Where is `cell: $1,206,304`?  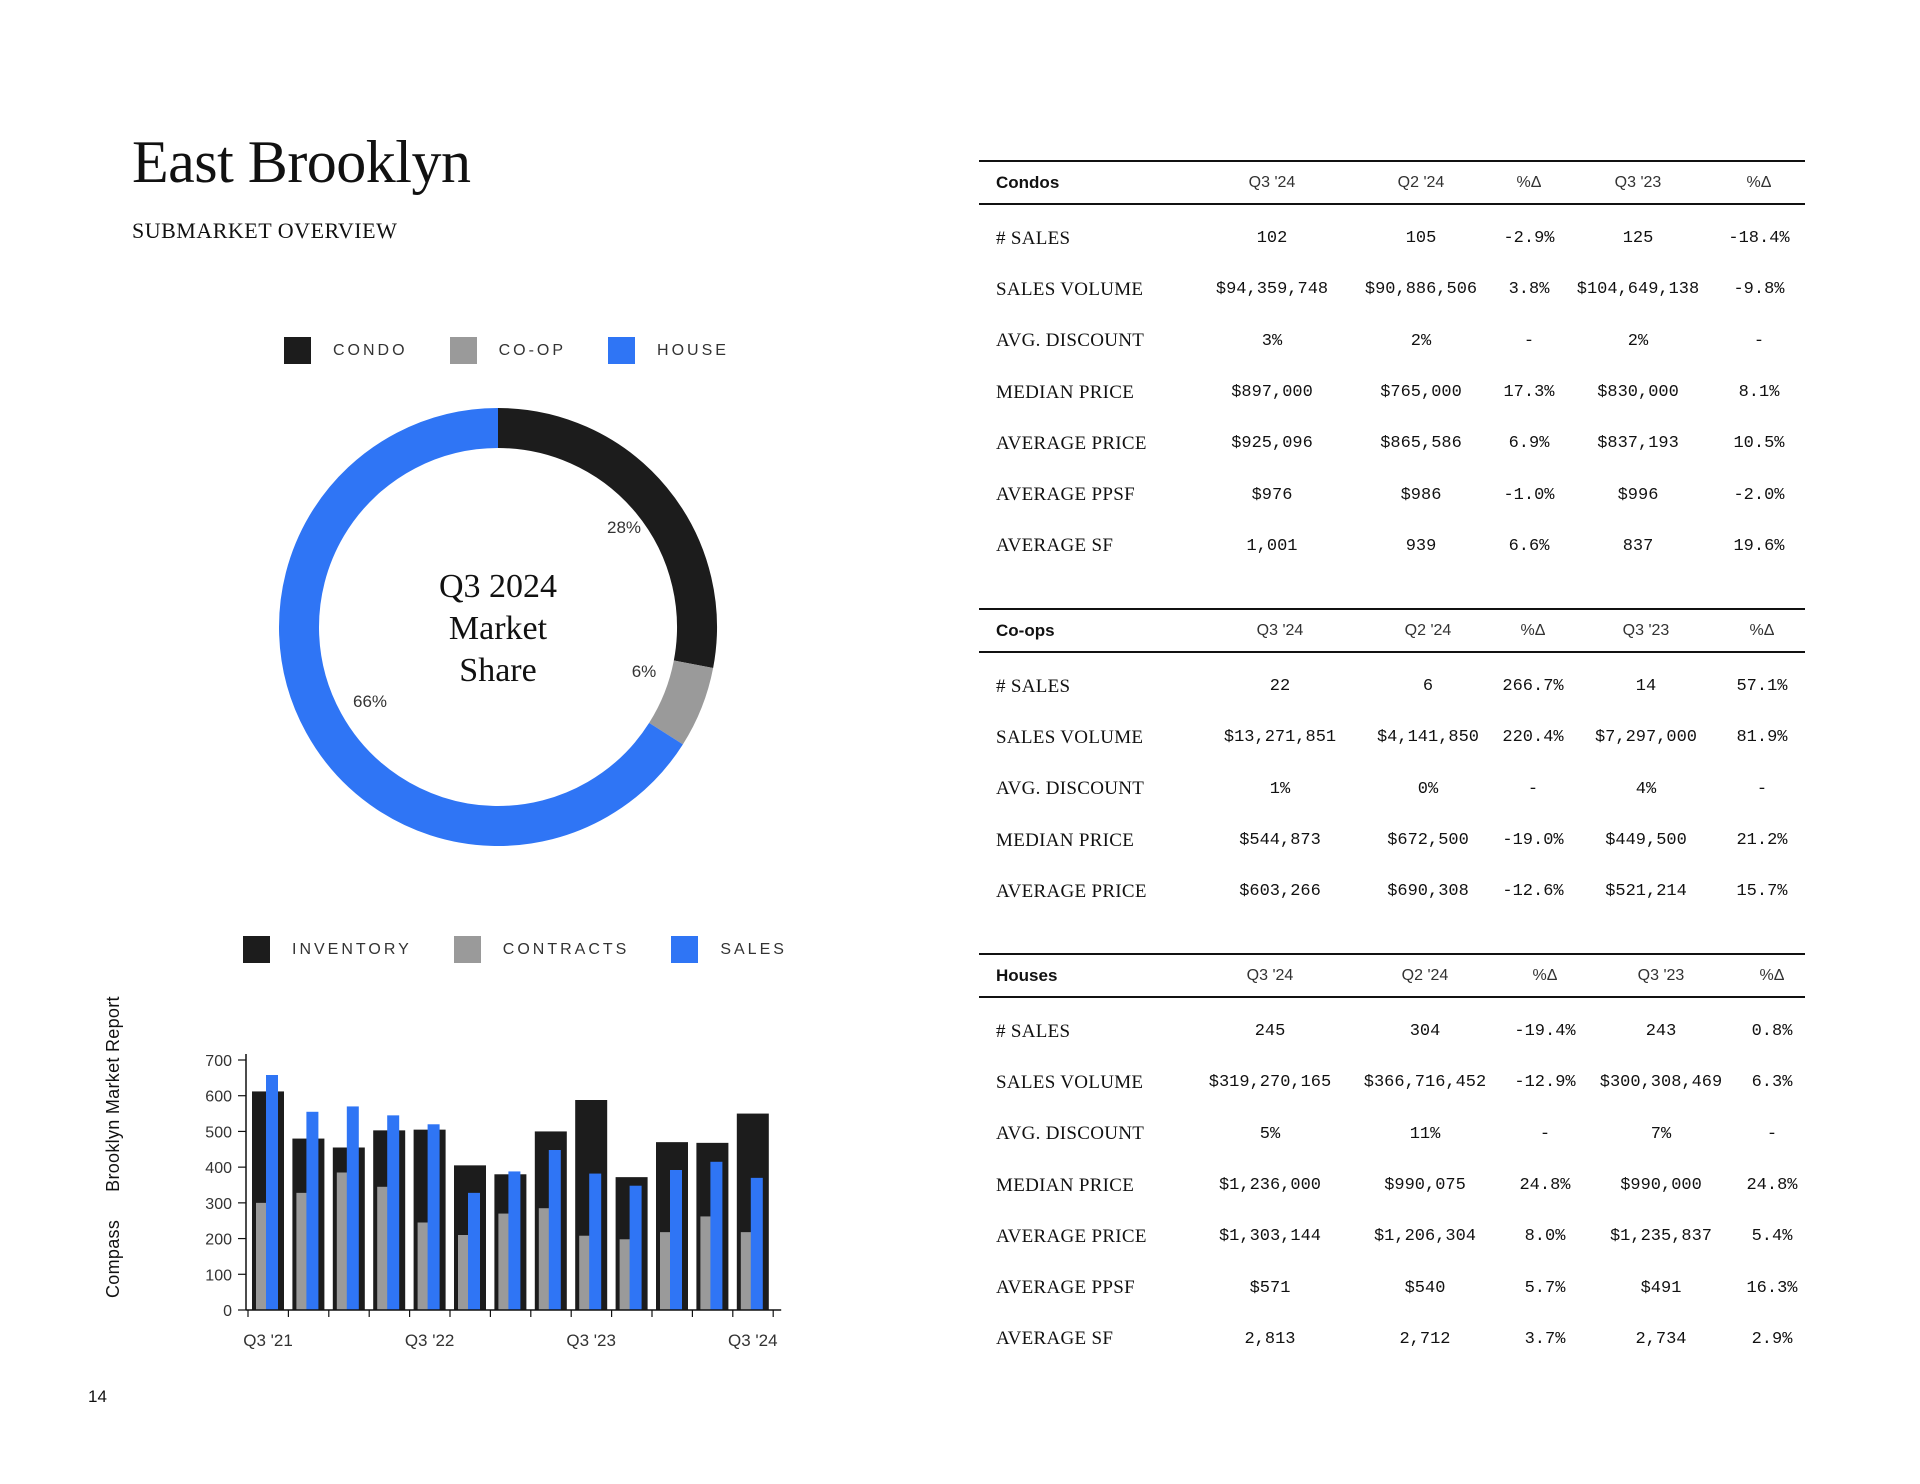
cell: $1,206,304 is located at coordinates (1425, 1237).